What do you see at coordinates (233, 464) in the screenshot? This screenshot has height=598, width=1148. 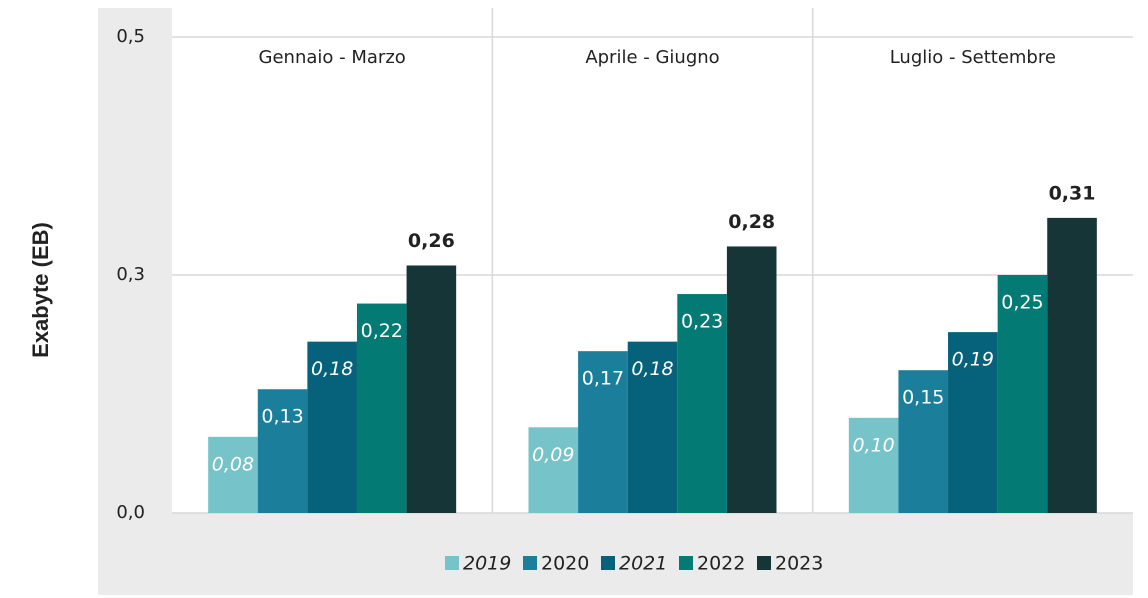 I see `data-label: 0,08` at bounding box center [233, 464].